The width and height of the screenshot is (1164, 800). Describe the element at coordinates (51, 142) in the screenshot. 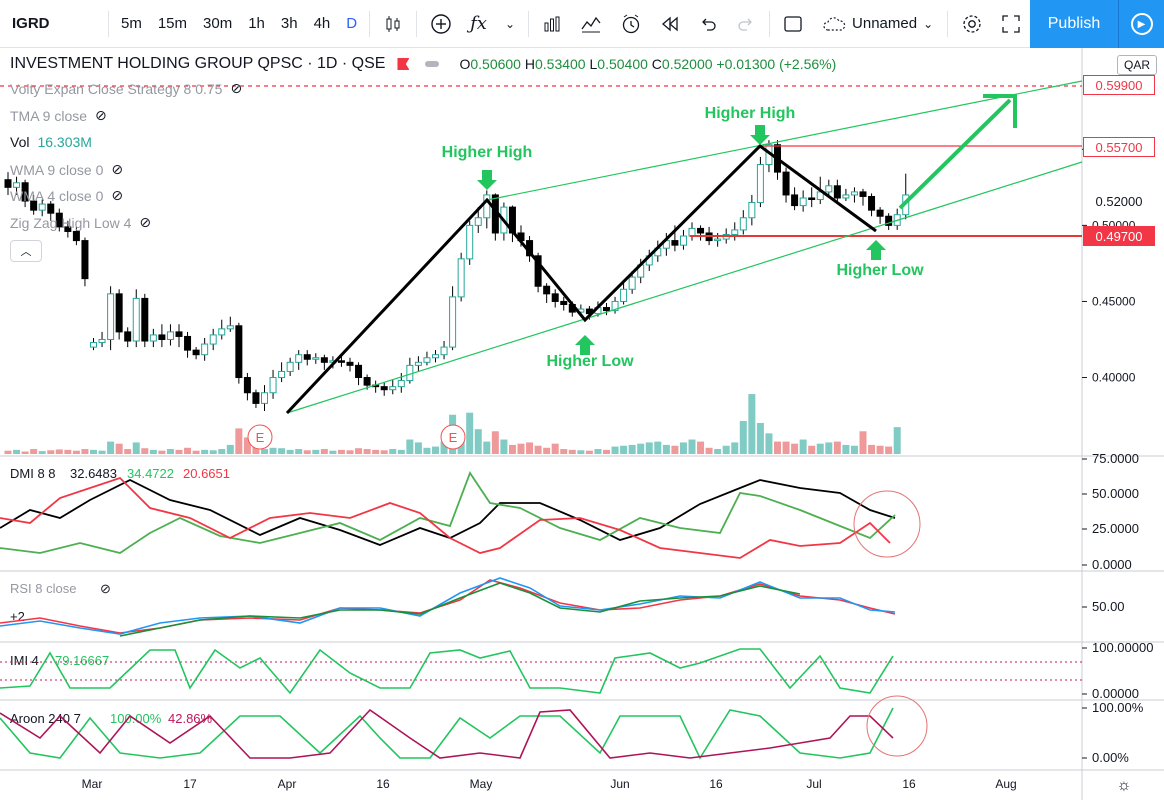

I see `indicator-legend-vol: Vol 16.303M` at that location.